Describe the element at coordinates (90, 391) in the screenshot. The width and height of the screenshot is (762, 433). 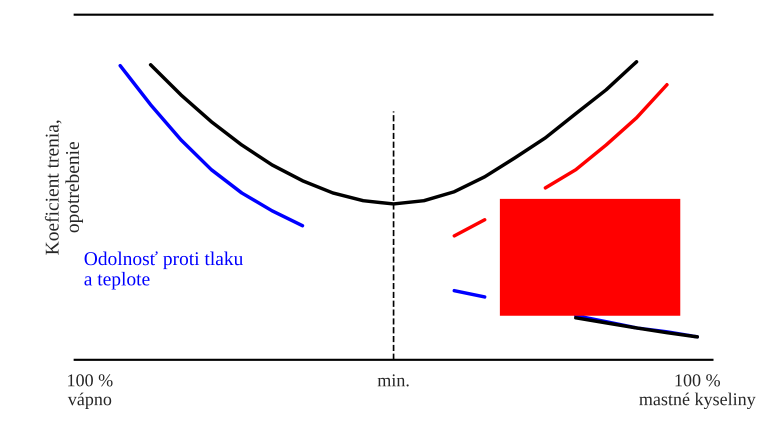
I see `x-tick-label: 100 % vápno` at that location.